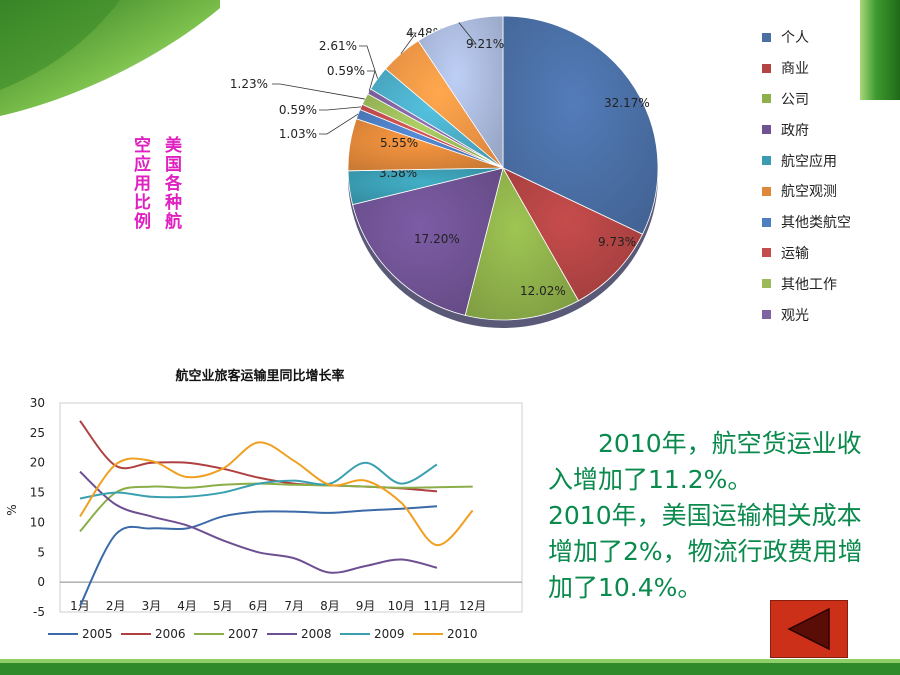 The image size is (900, 675). What do you see at coordinates (37, 463) in the screenshot?
I see `y-tick-label: 20` at bounding box center [37, 463].